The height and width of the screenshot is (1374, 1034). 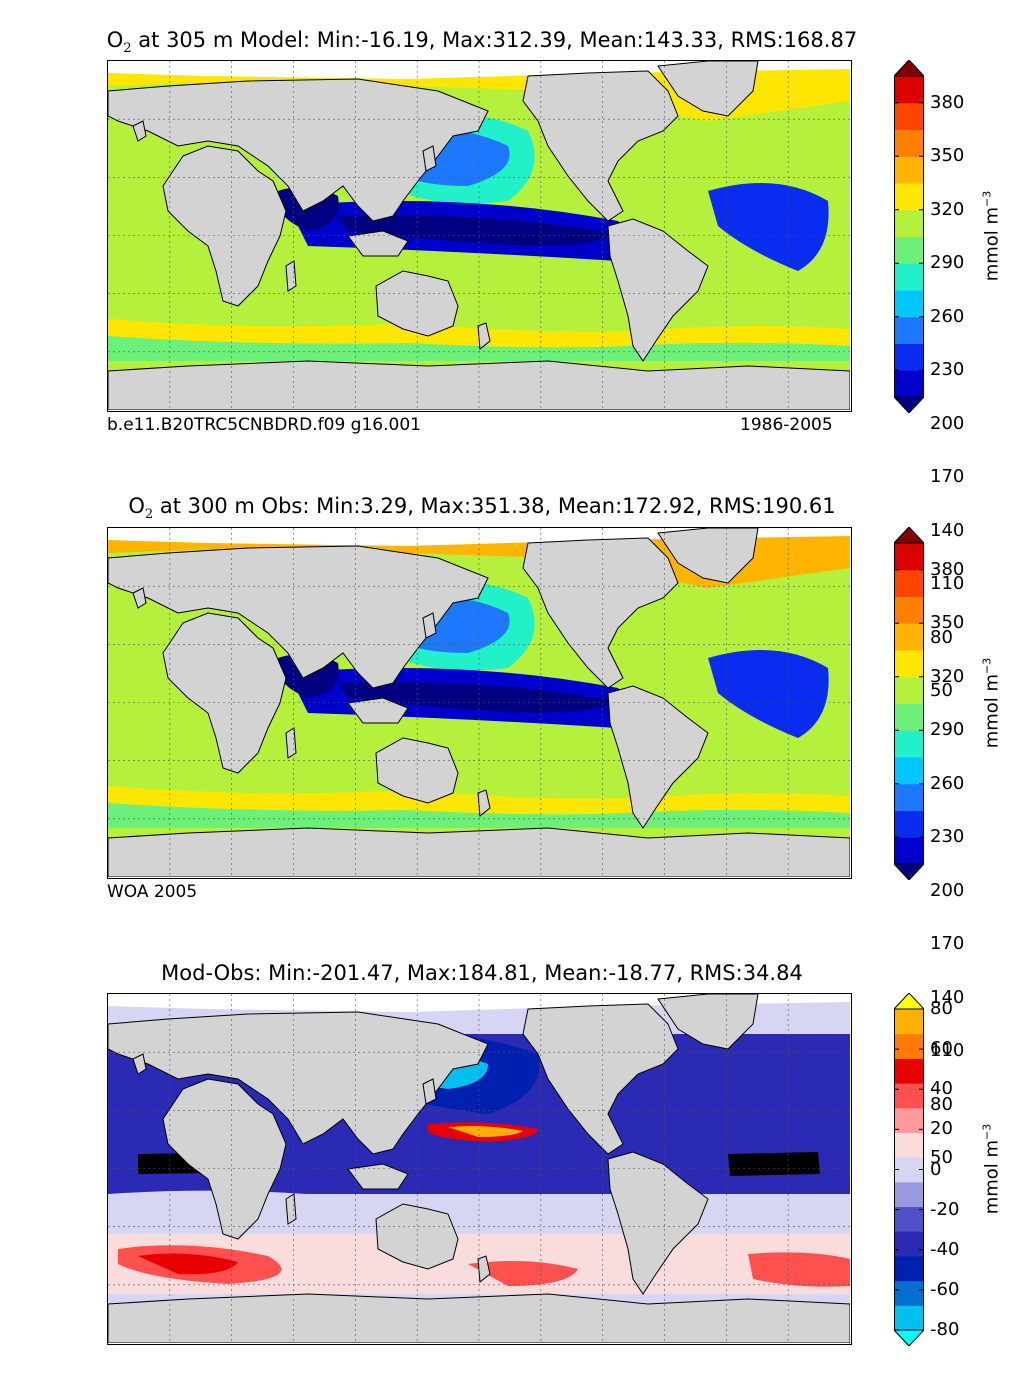 I want to click on colorbar-tick-label: 380, so click(x=947, y=569).